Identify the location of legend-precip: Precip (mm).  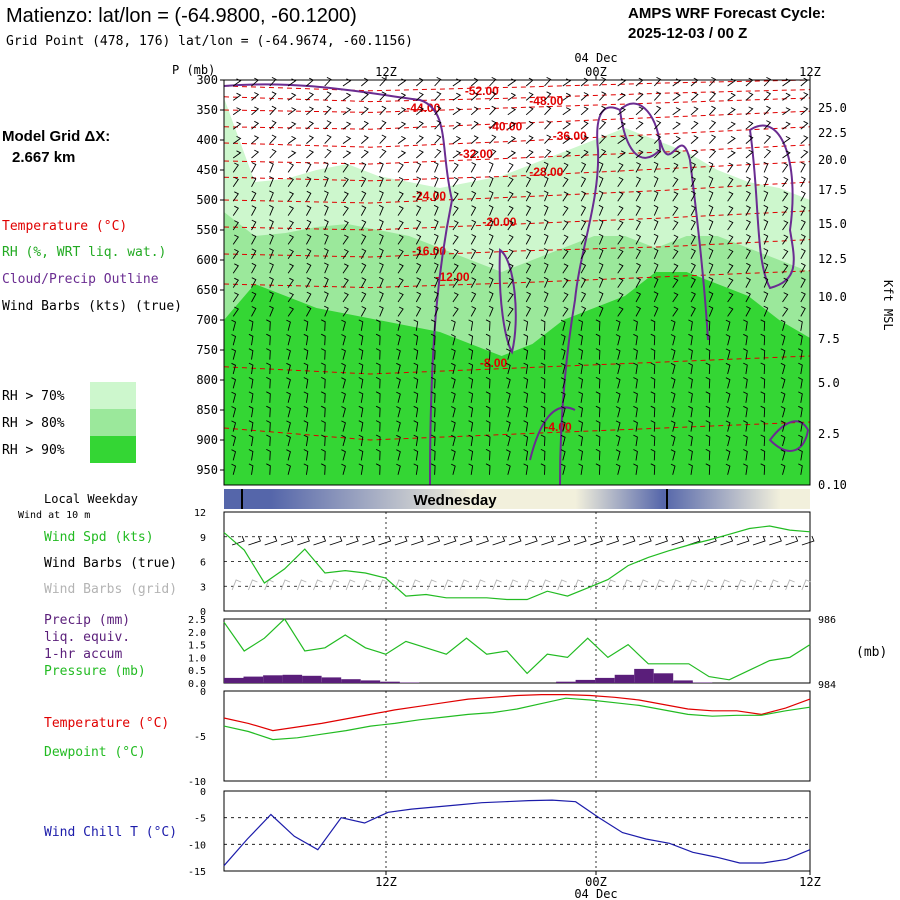
(87, 620).